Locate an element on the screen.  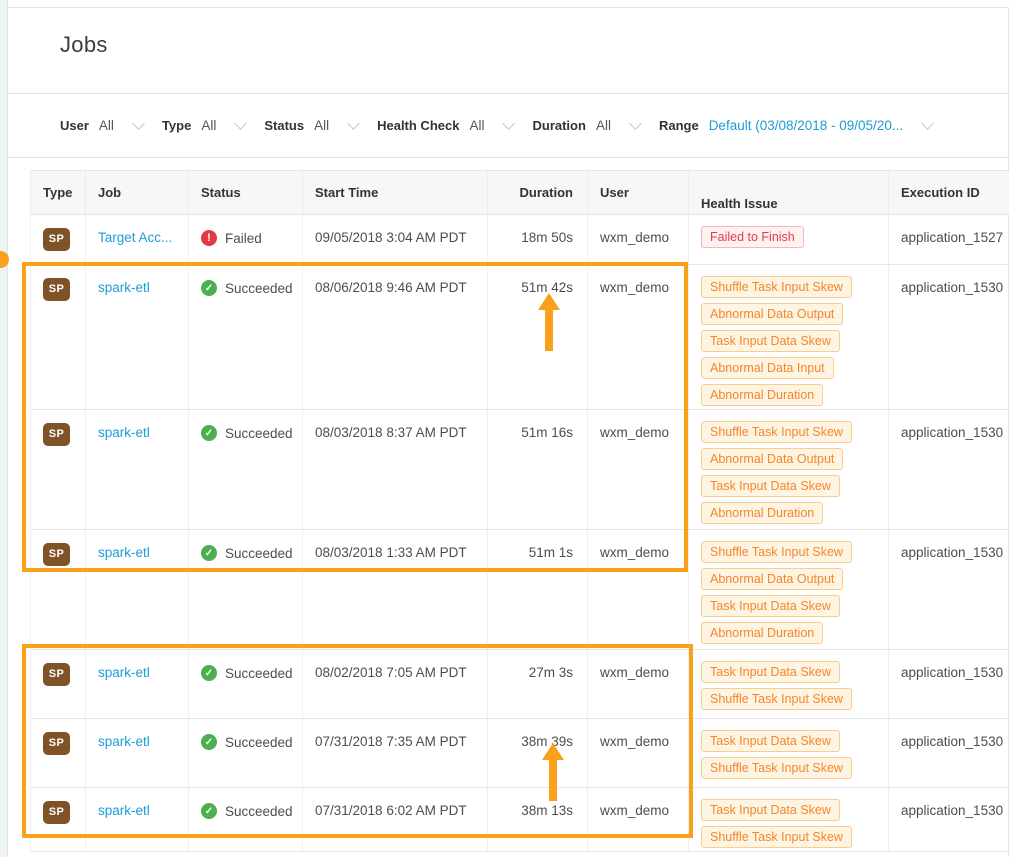
filter-value-user: All is located at coordinates (106, 125).